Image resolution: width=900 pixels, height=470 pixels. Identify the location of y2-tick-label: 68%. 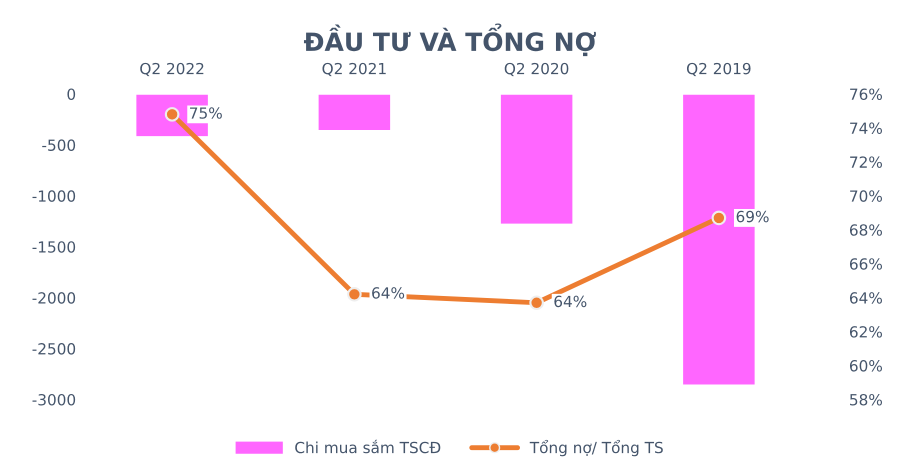
(866, 230).